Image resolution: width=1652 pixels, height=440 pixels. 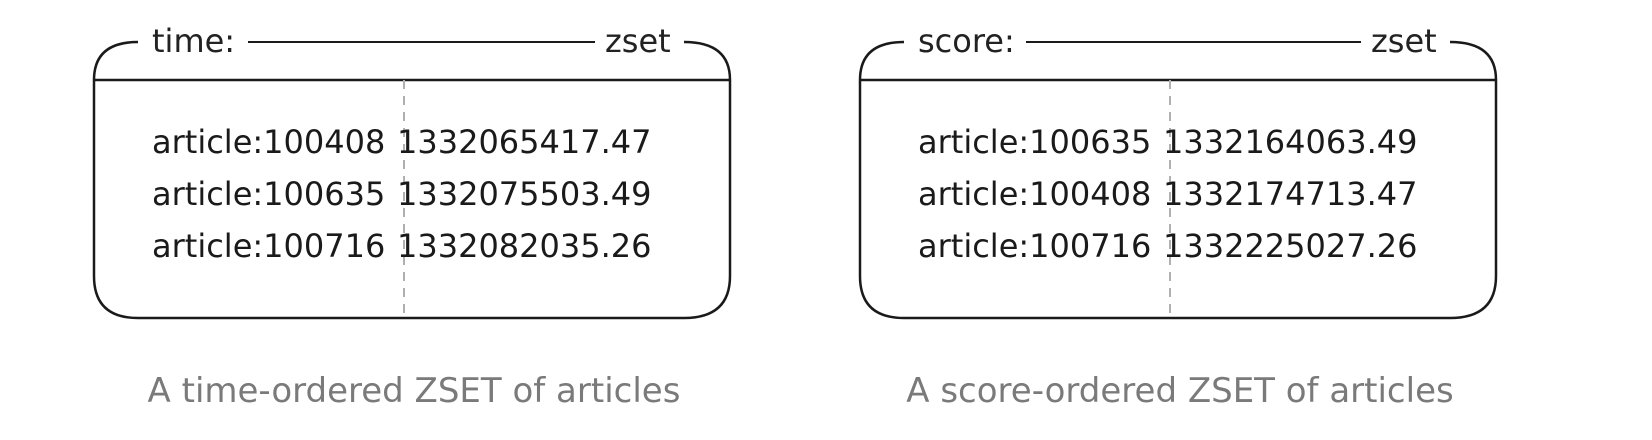 What do you see at coordinates (966, 41) in the screenshot?
I see `panel-key-label: score:` at bounding box center [966, 41].